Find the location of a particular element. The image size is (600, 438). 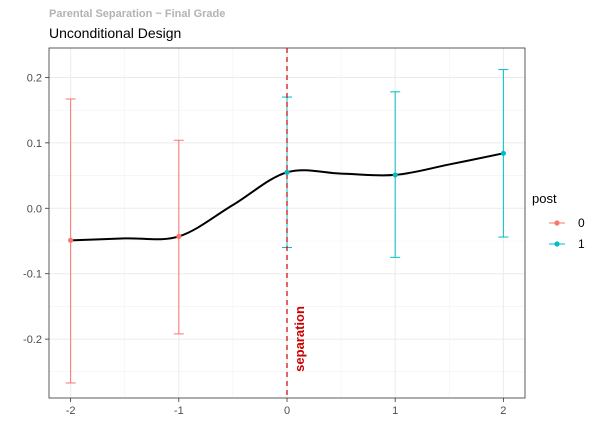

chart-title: Unconditional Design is located at coordinates (115, 33).